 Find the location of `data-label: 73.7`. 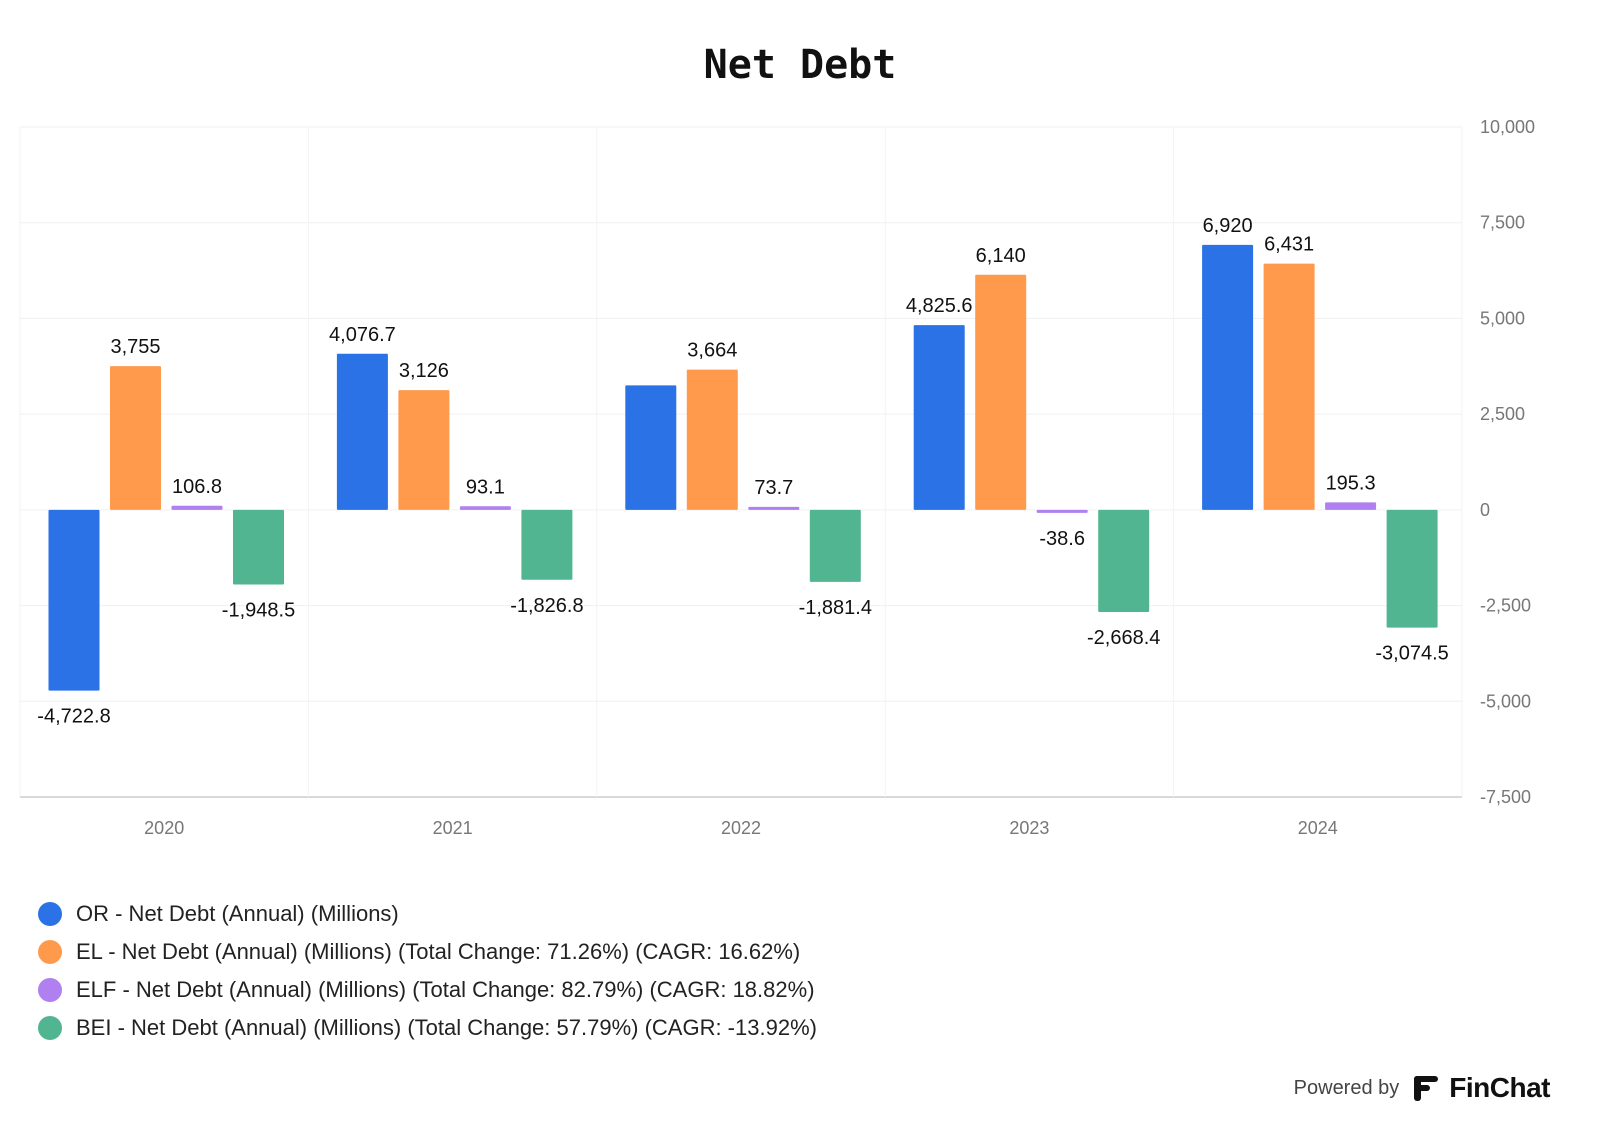

data-label: 73.7 is located at coordinates (773, 488).